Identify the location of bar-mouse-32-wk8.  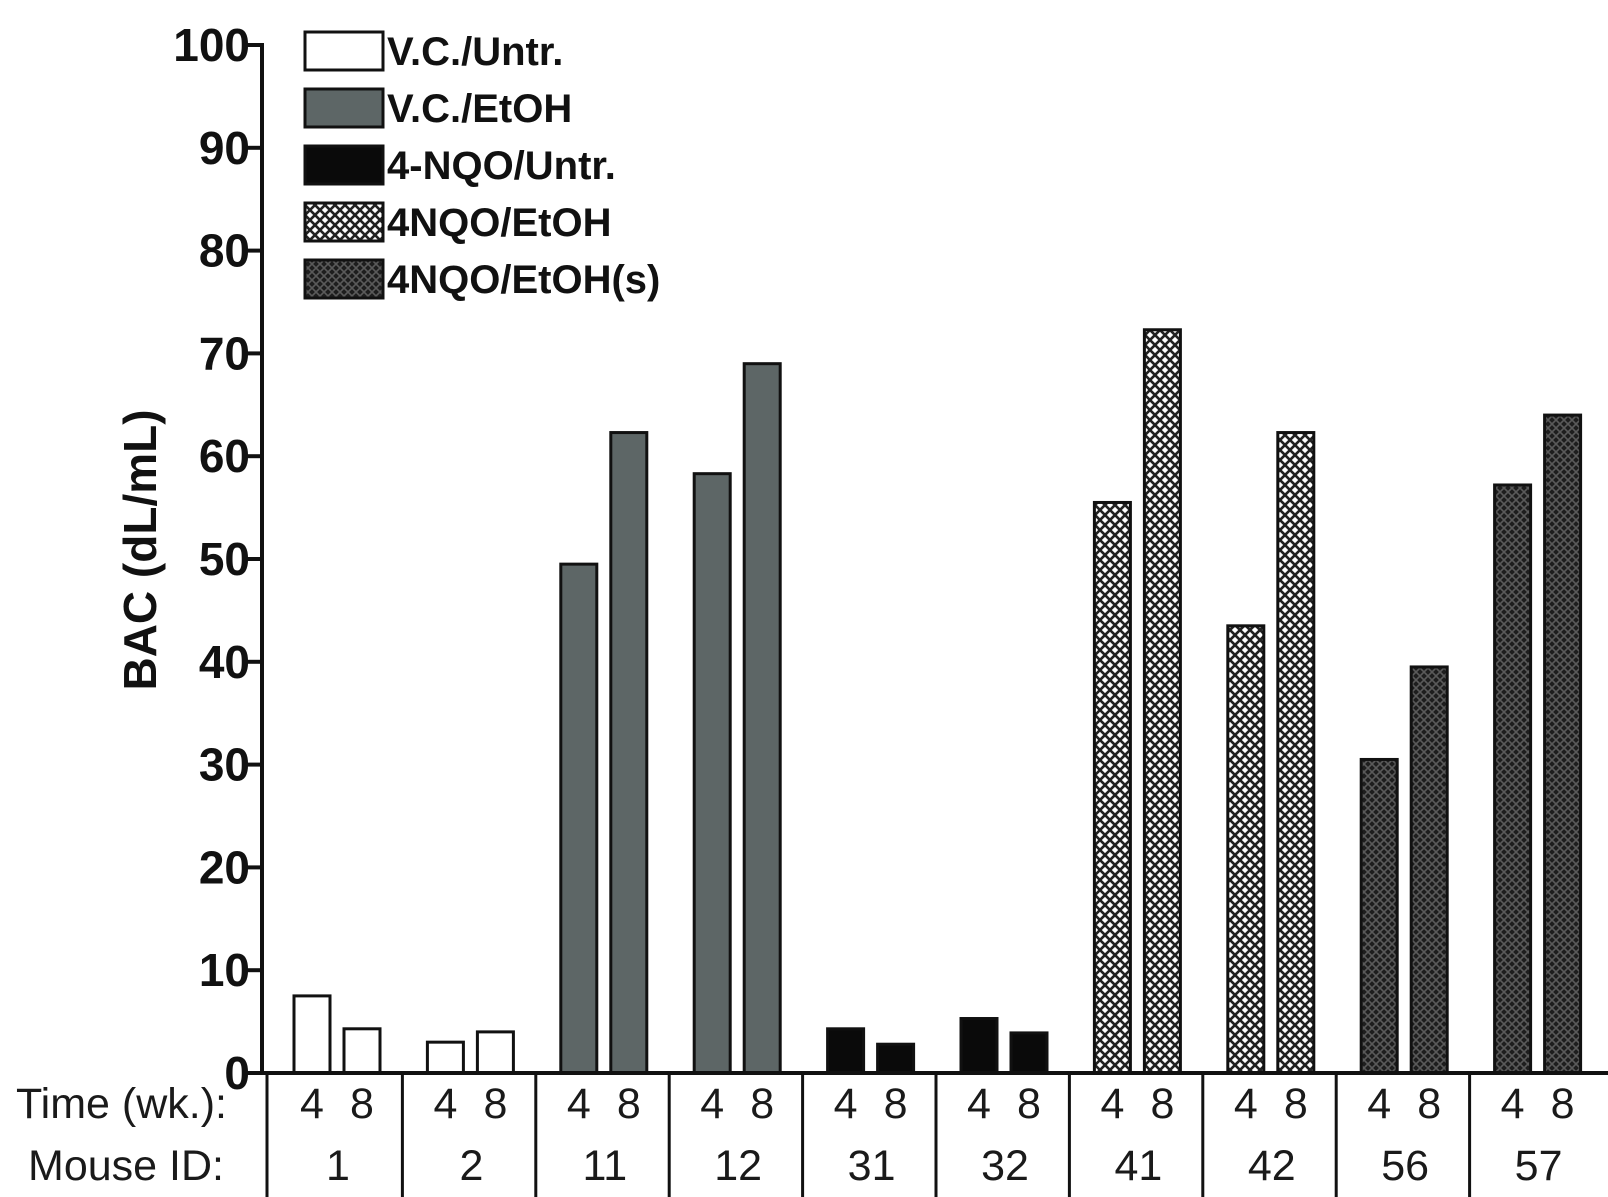
(1029, 1053).